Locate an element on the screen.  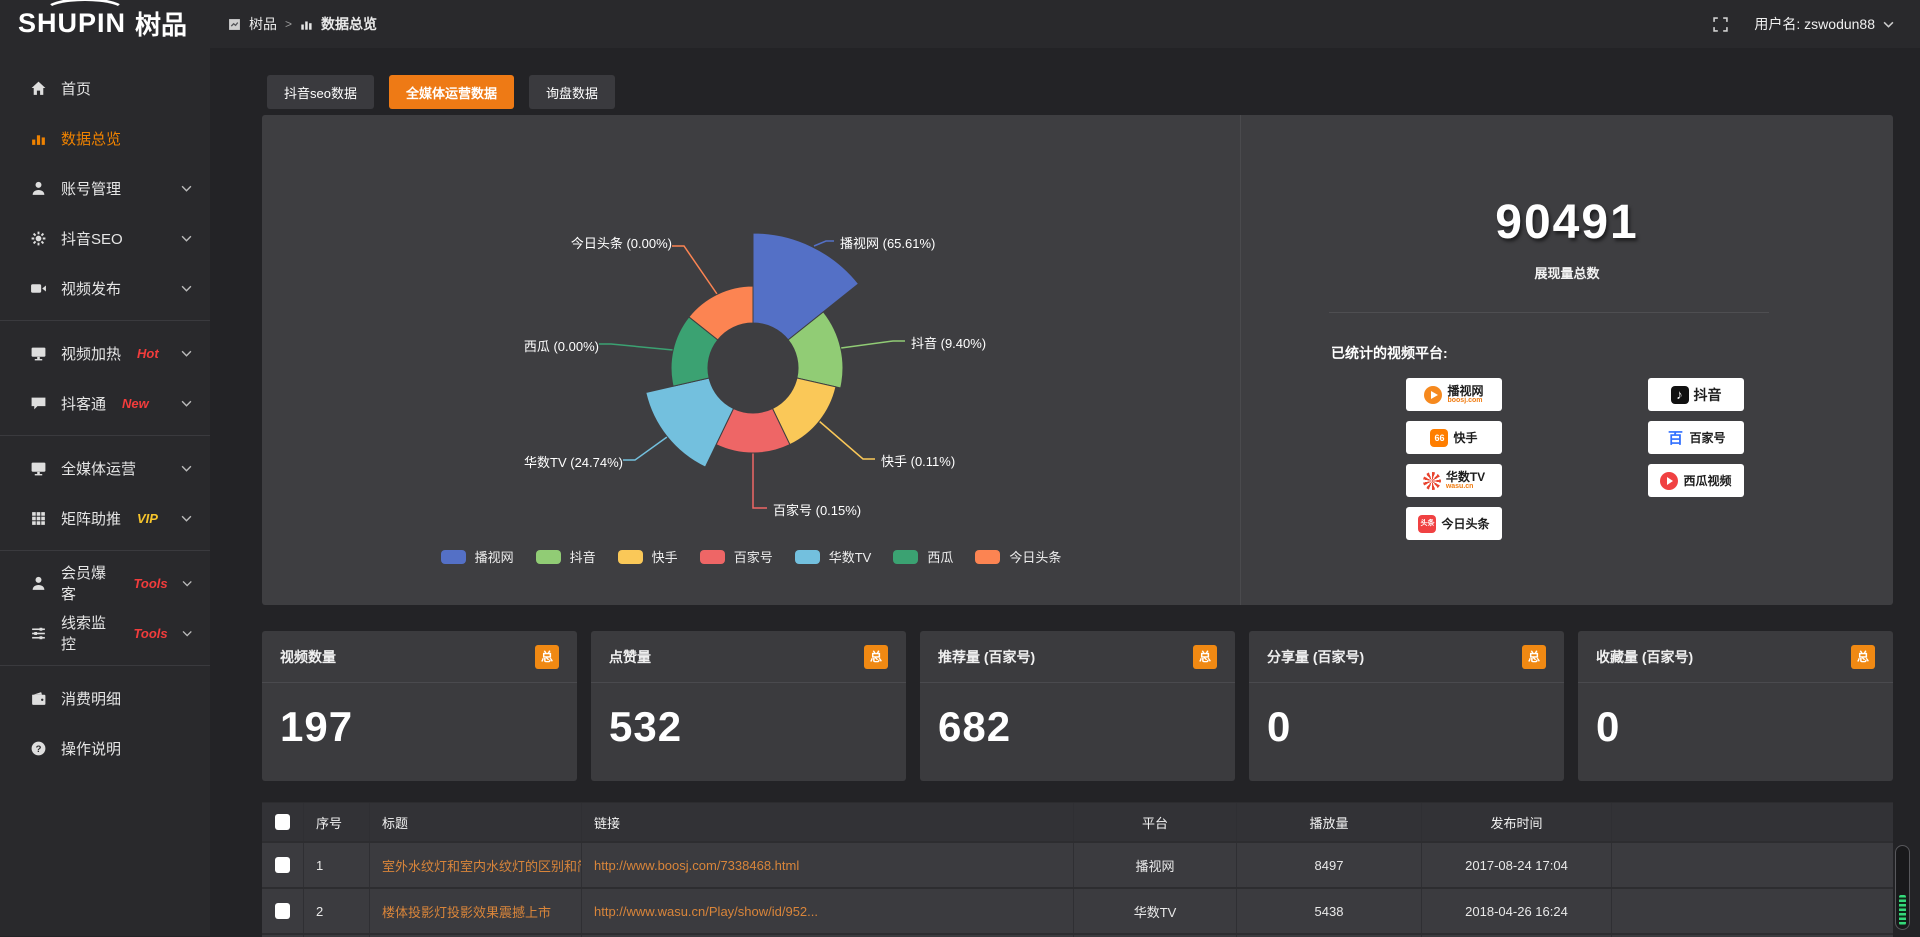
legend-item-douyin: 抖音 is located at coordinates (565, 556).